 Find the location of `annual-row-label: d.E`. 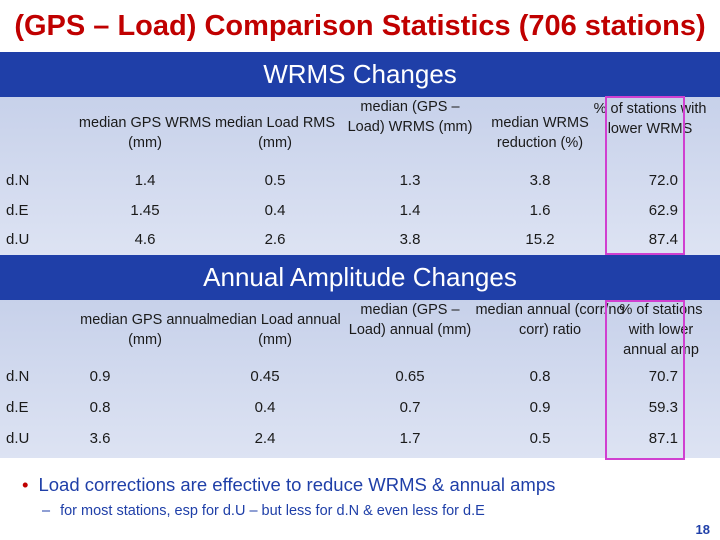

annual-row-label: d.E is located at coordinates (17, 407).